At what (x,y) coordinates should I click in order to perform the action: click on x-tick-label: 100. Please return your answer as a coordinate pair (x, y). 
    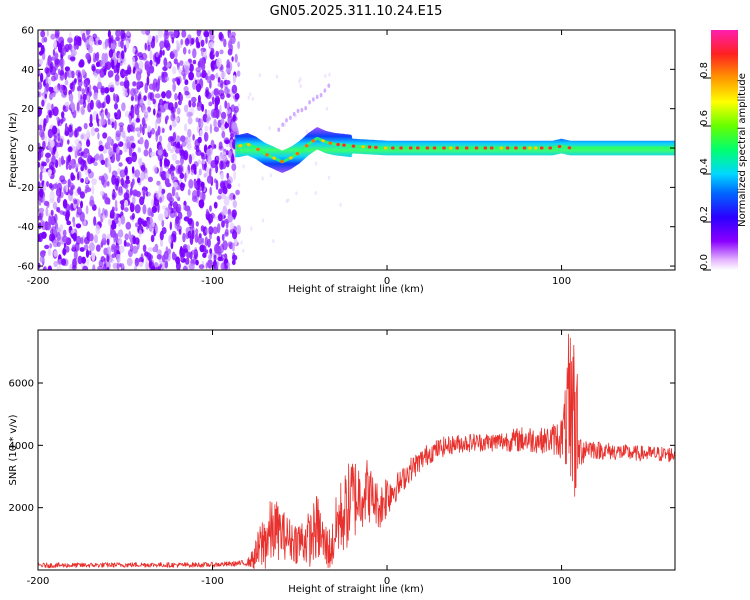
    Looking at the image, I should click on (561, 581).